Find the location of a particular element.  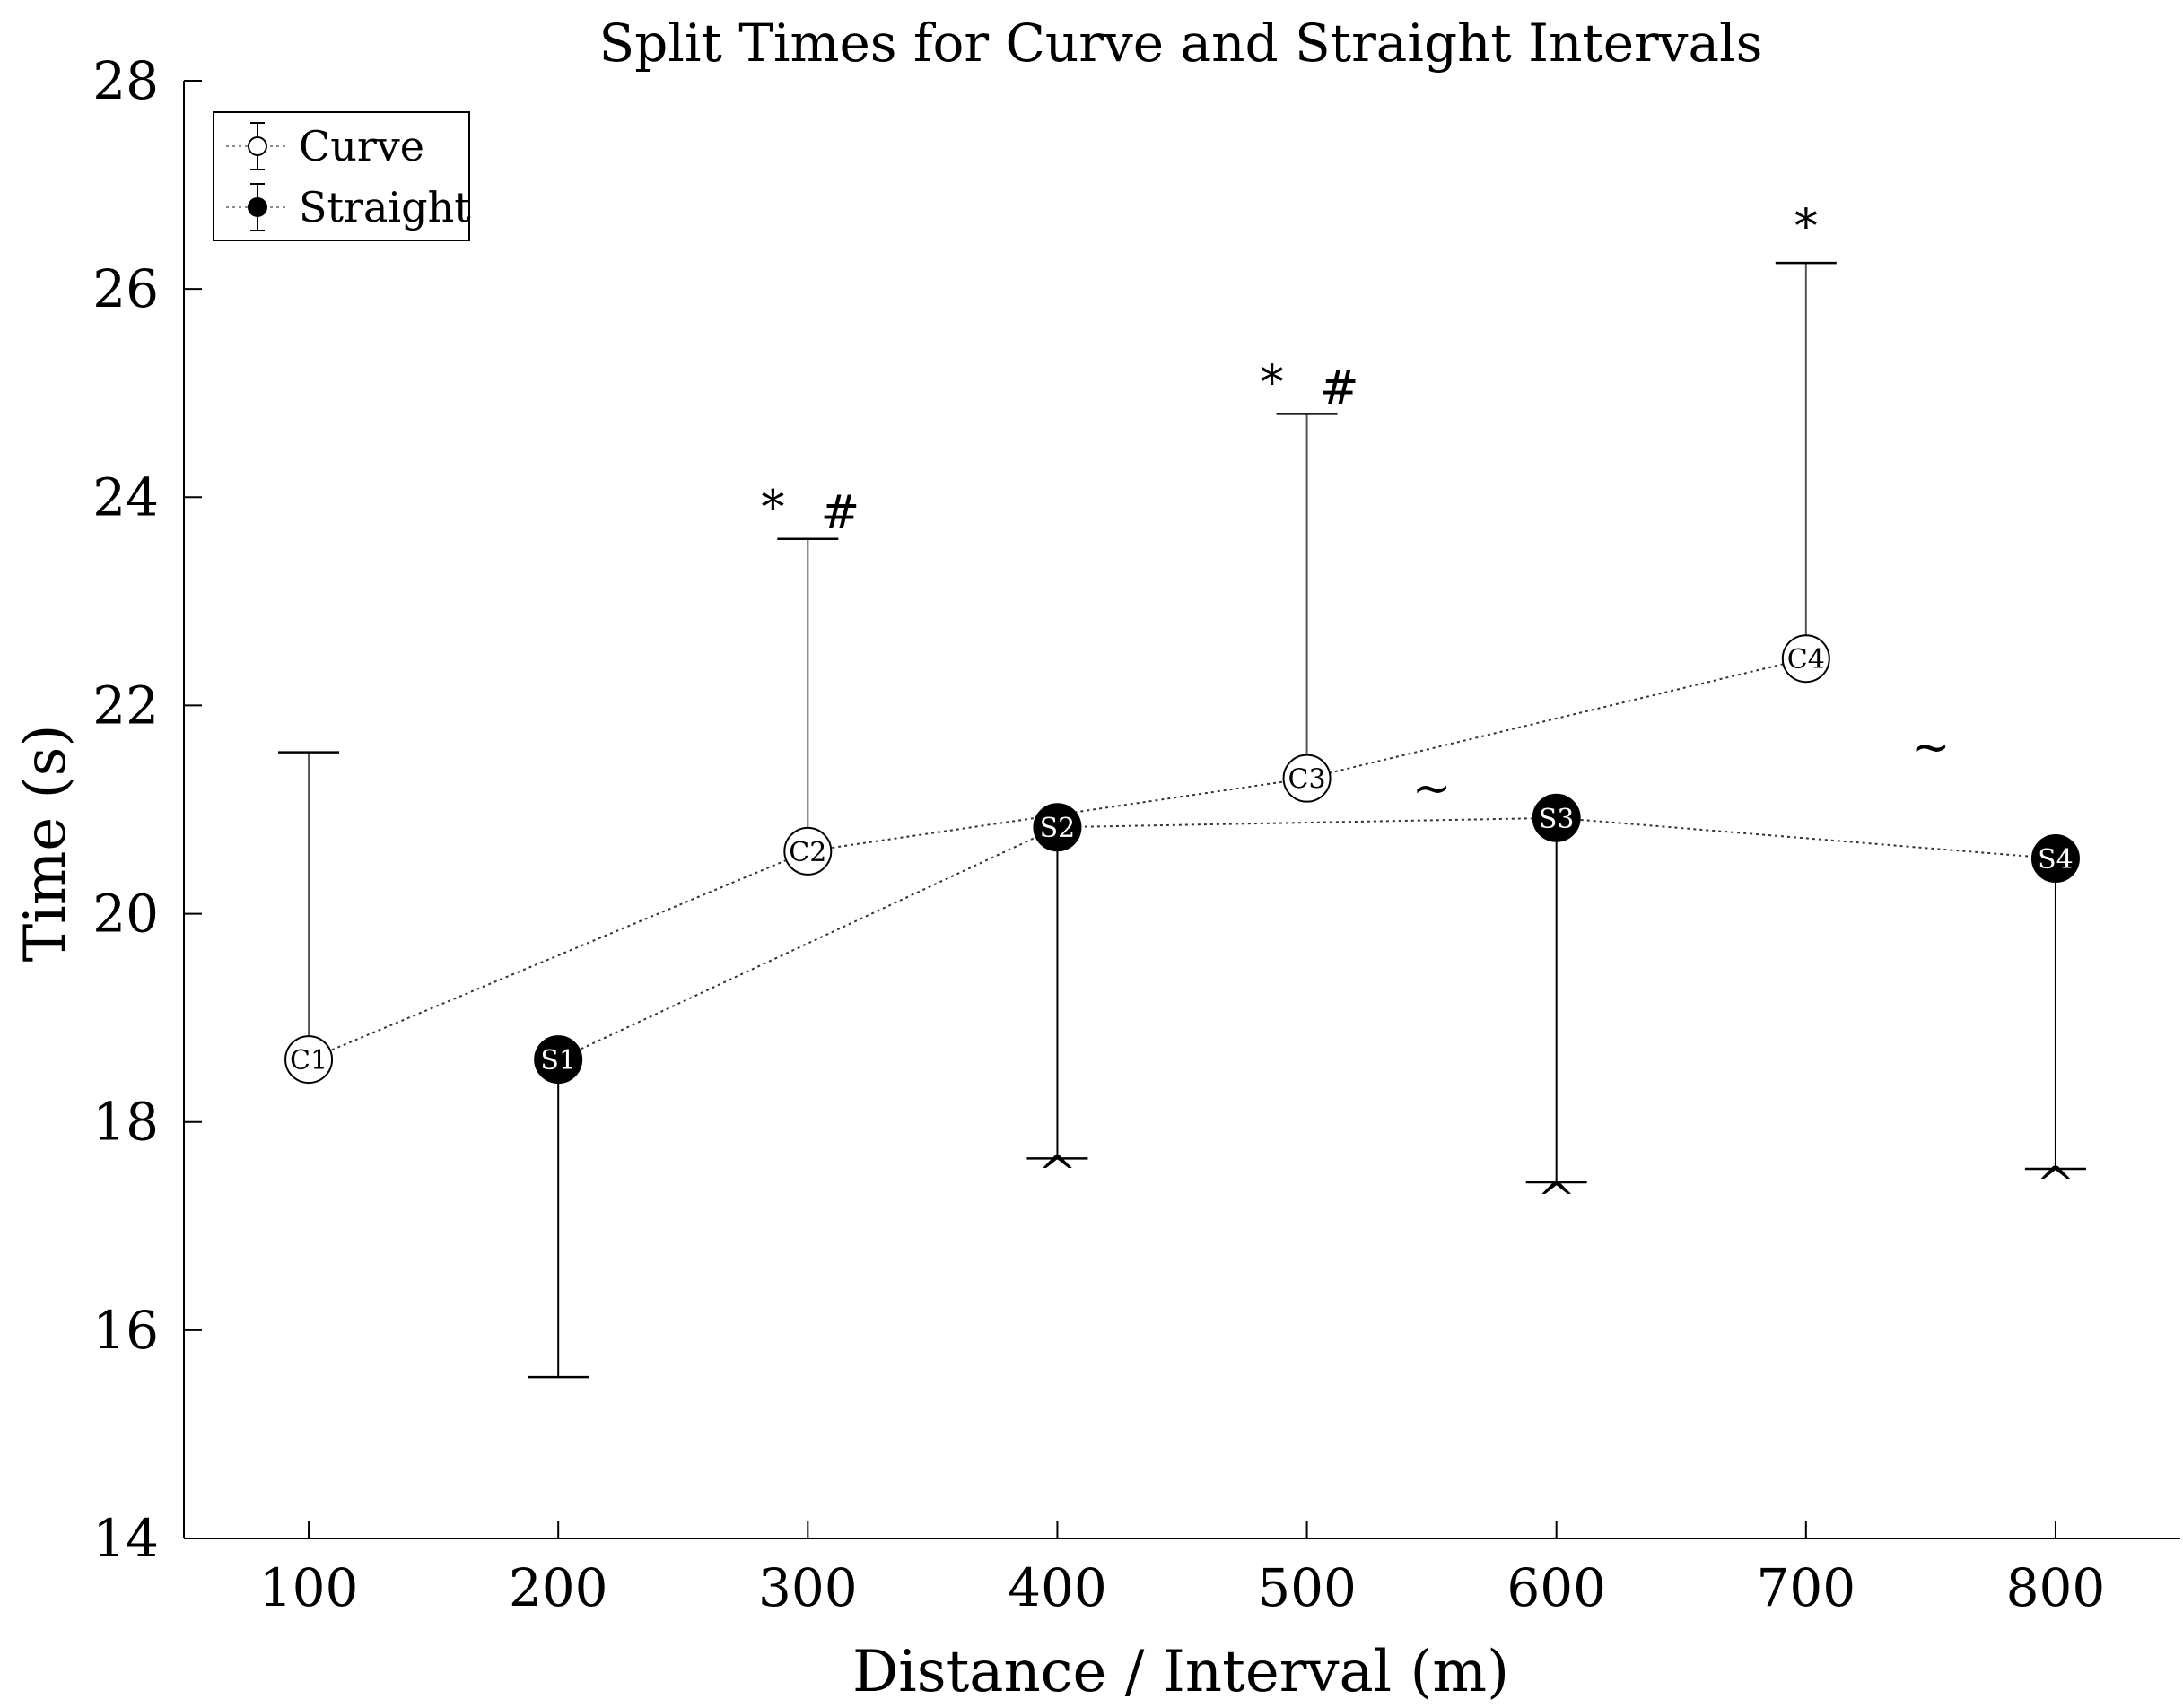

data-point-s2 is located at coordinates (1057, 827).